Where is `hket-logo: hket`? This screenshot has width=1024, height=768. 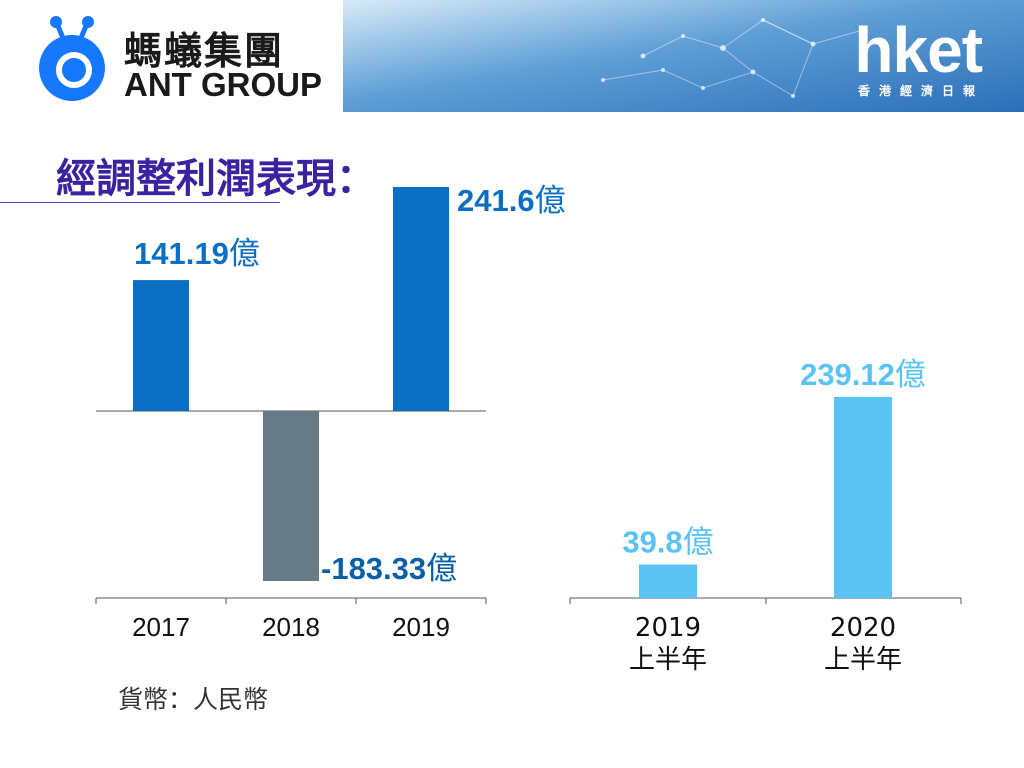 hket-logo: hket is located at coordinates (918, 50).